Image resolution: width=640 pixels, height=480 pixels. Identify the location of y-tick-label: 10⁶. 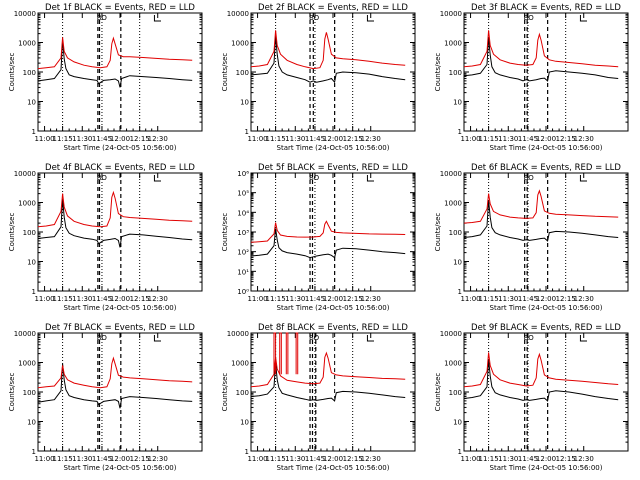
(243, 174).